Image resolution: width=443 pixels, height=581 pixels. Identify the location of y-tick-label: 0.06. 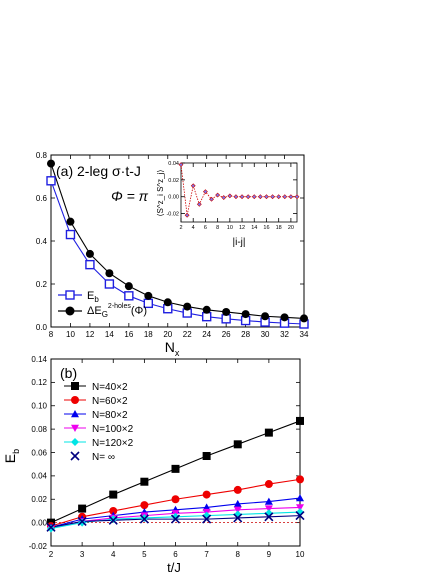
(39, 452).